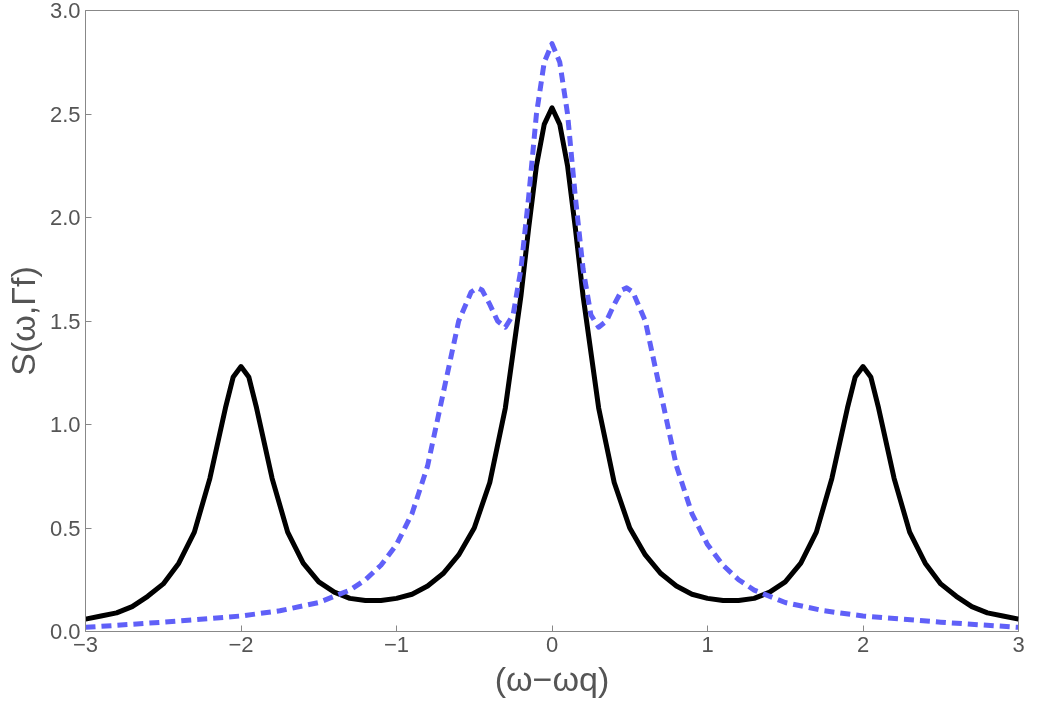 The image size is (1042, 707). I want to click on y-tick-label: 3.0, so click(65, 11).